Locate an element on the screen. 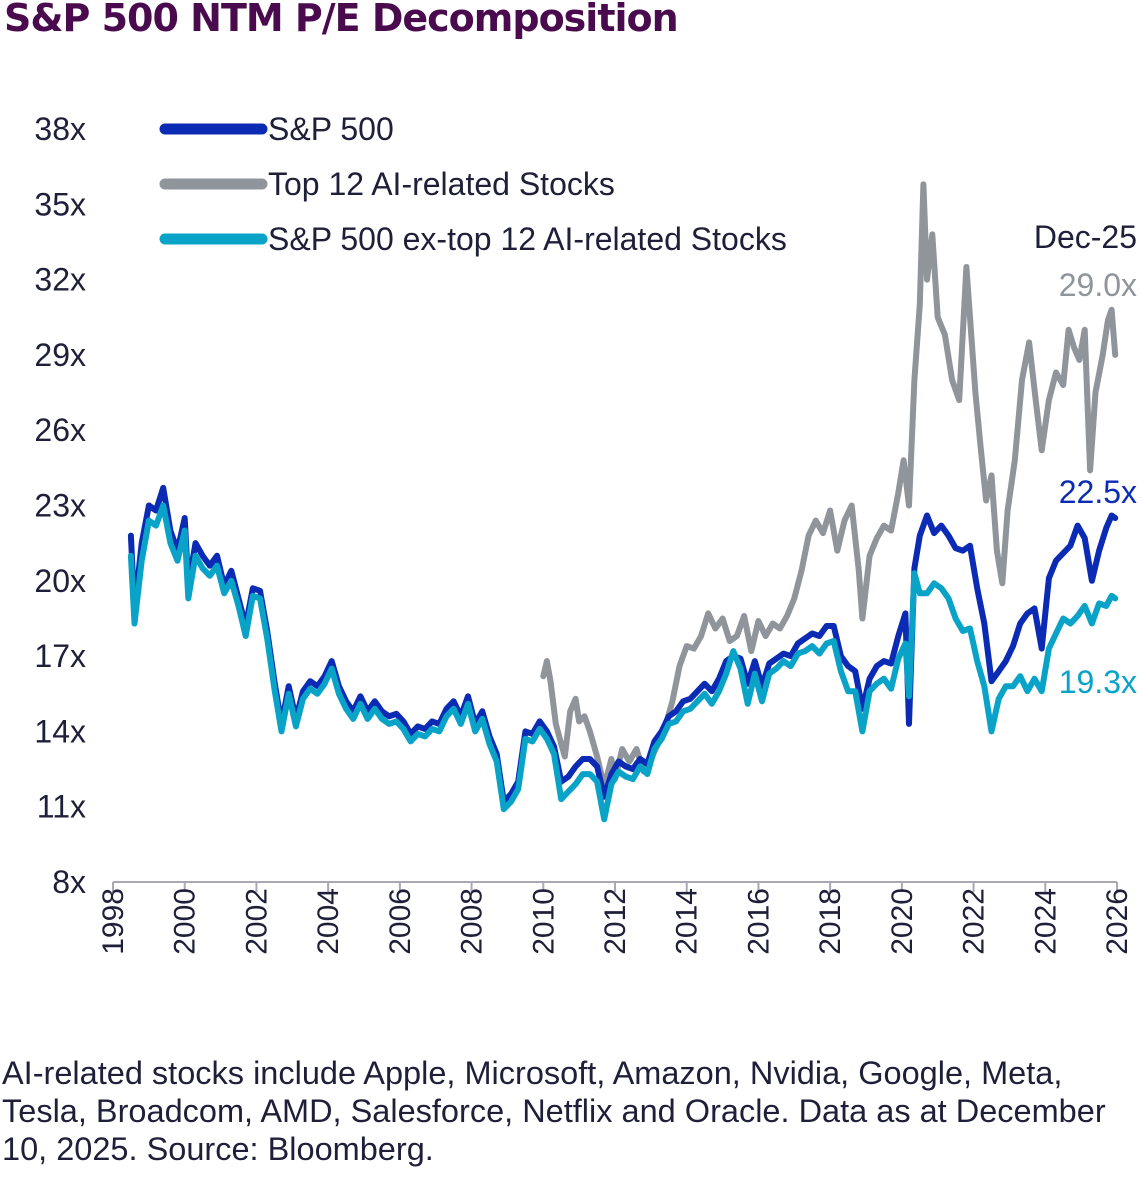  y-tick-label: 29x is located at coordinates (60, 355).